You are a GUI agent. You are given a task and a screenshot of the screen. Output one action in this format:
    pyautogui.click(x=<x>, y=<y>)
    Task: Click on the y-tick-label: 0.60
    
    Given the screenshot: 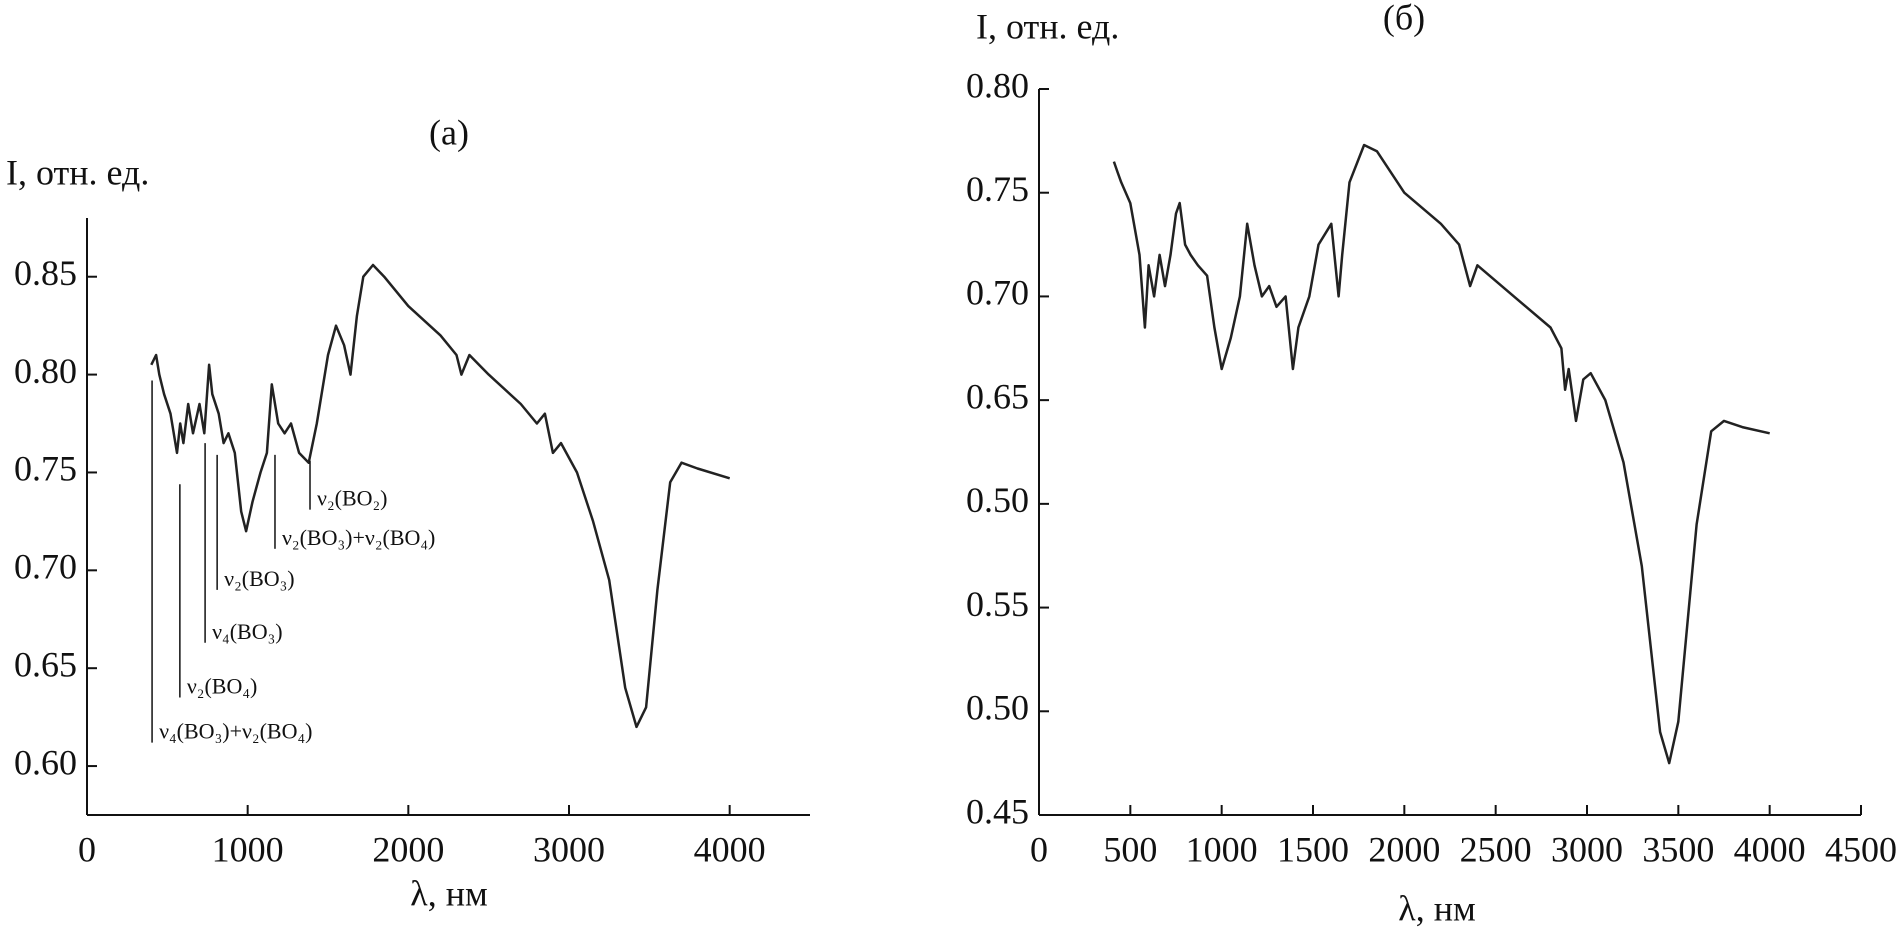 What is the action you would take?
    pyautogui.click(x=45, y=762)
    